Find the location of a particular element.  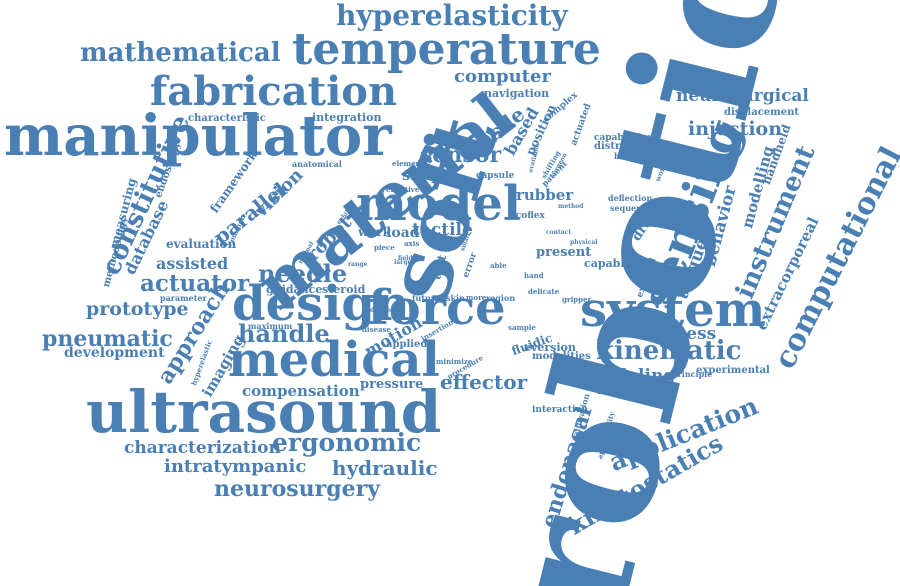

word-capable: capable is located at coordinates (608, 263).